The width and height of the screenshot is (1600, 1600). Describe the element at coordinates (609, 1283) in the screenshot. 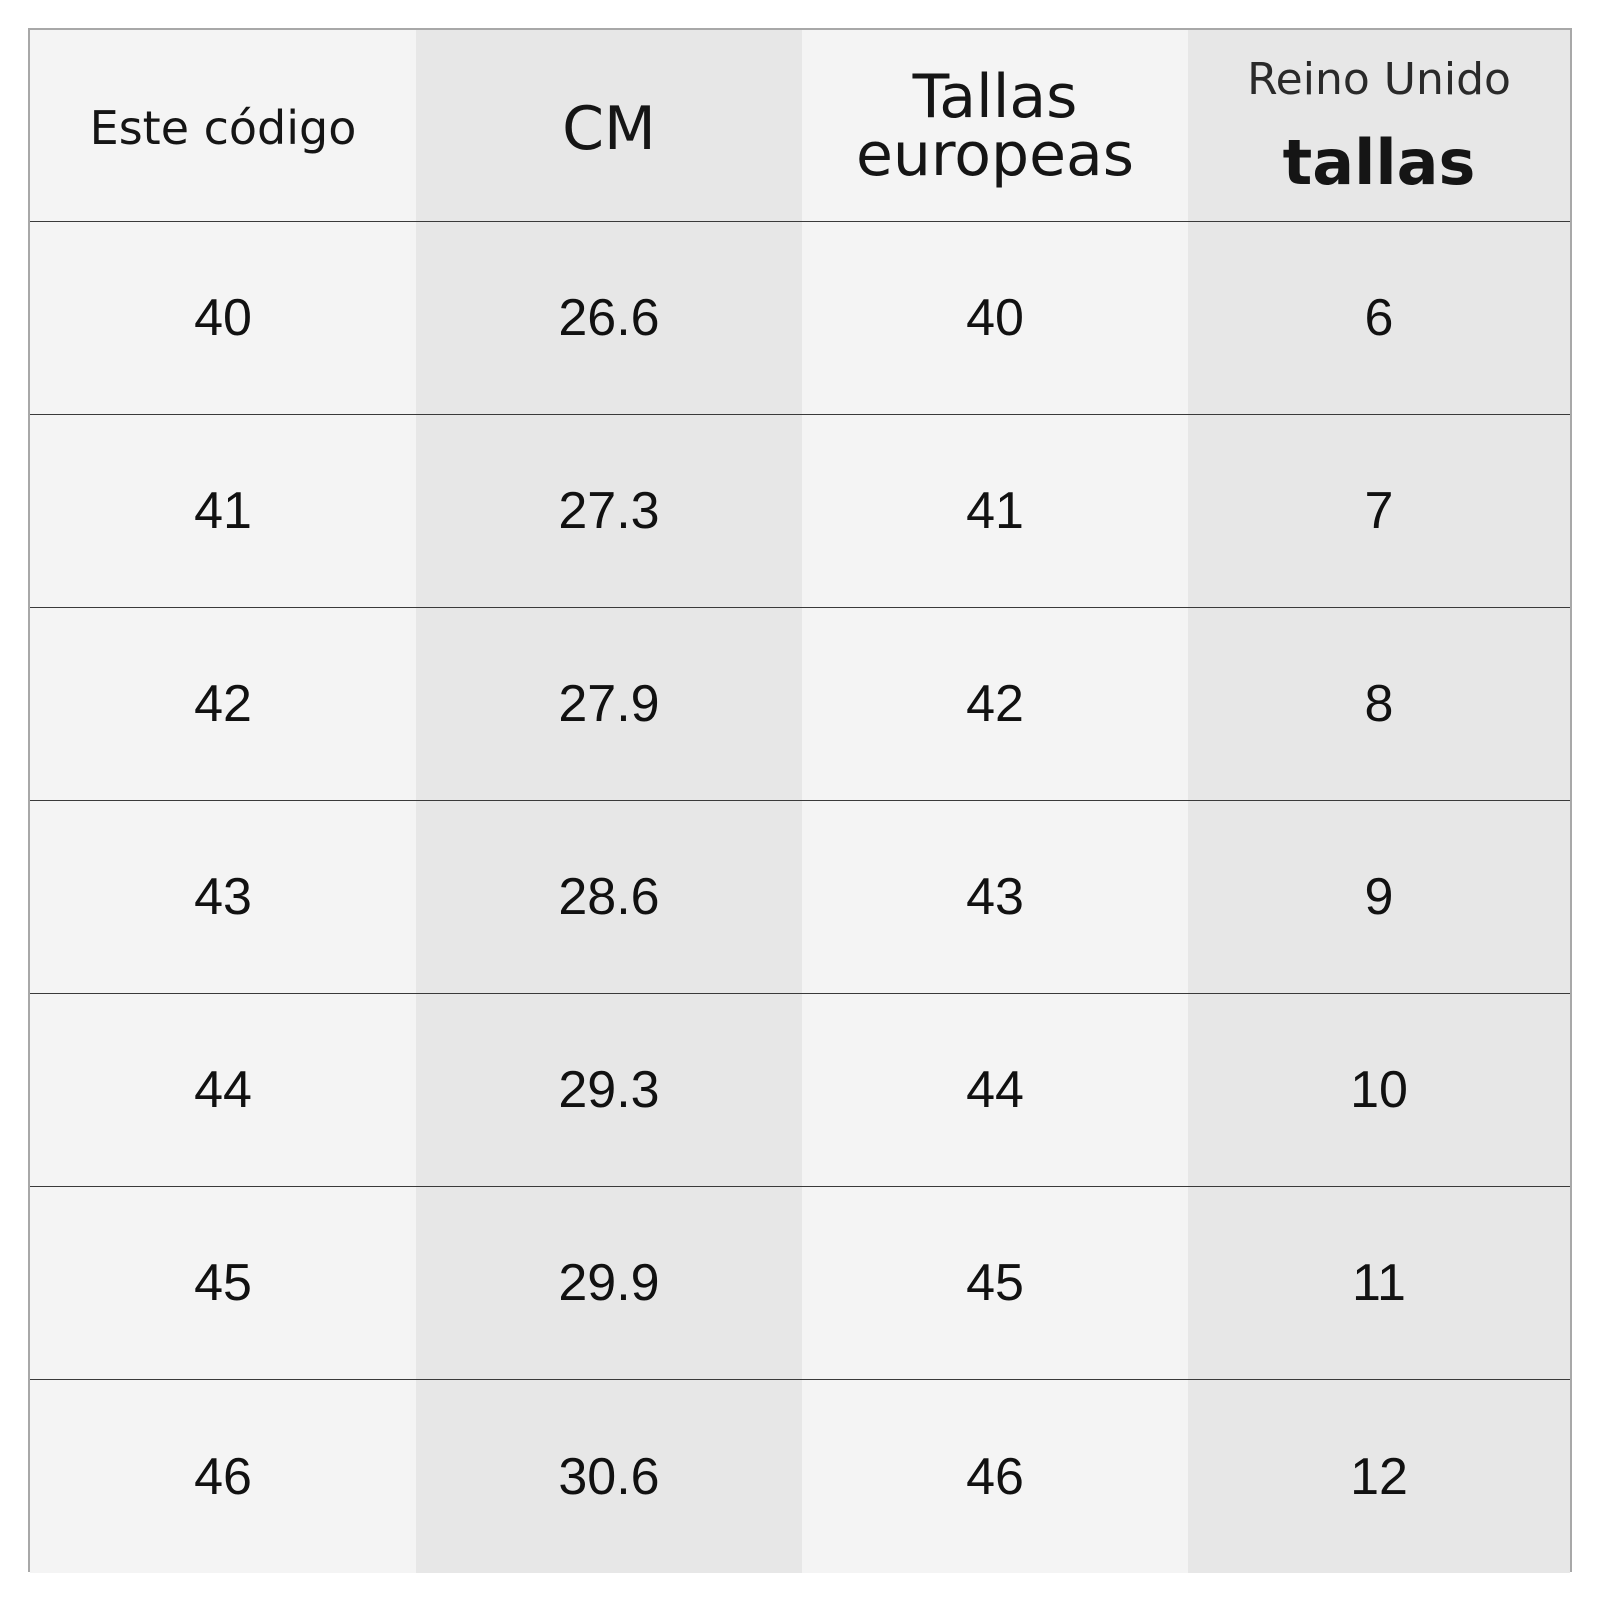

I see `table-cell-cm: 29.9` at that location.